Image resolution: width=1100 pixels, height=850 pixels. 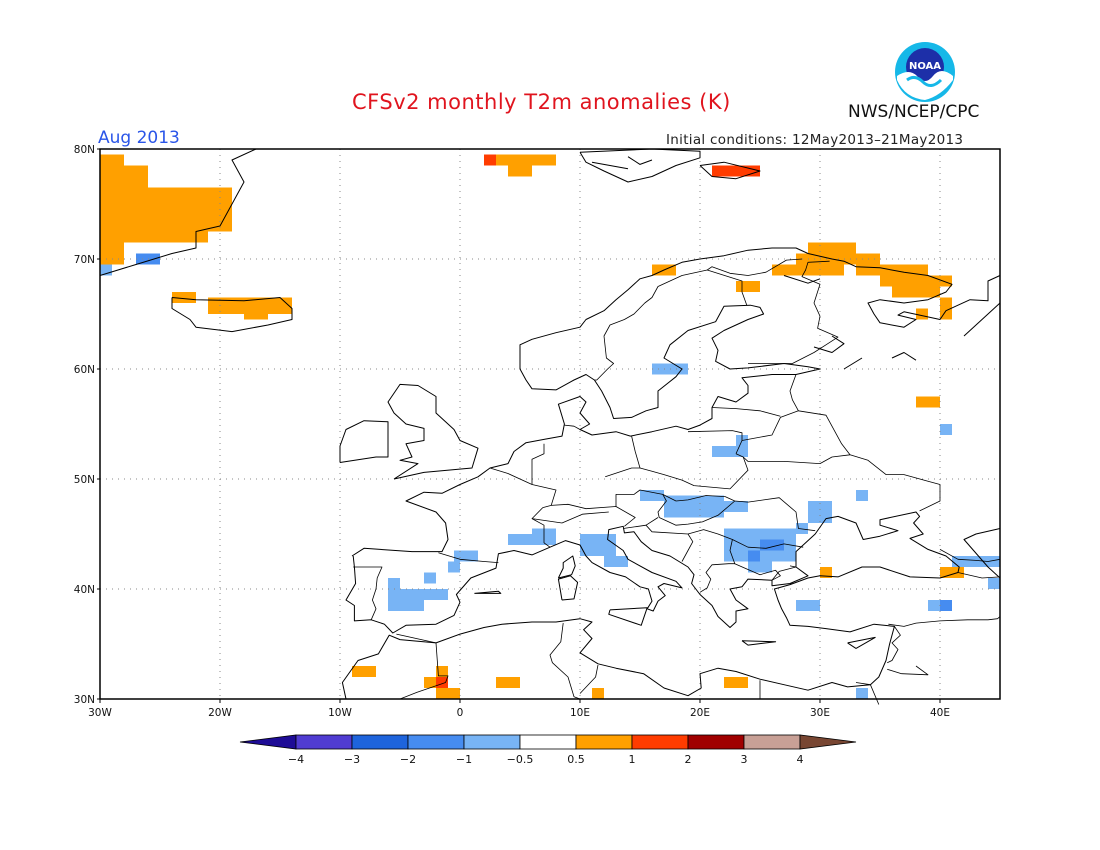 What do you see at coordinates (352, 759) in the screenshot?
I see `colorbar-label: −3` at bounding box center [352, 759].